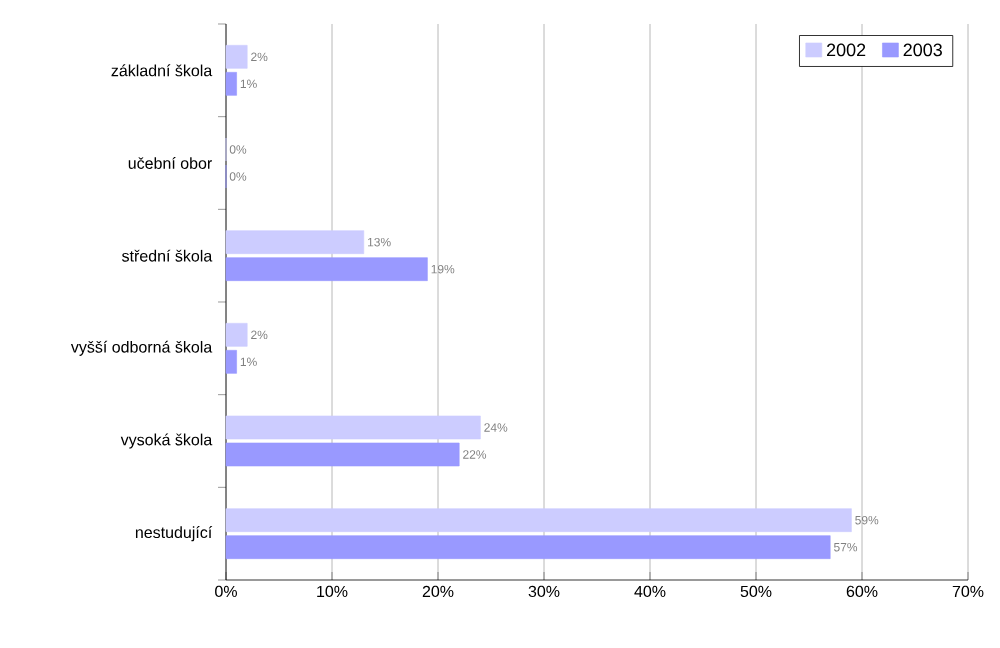 The width and height of the screenshot is (1000, 648). What do you see at coordinates (922, 50) in the screenshot?
I see `legend-label: 2003` at bounding box center [922, 50].